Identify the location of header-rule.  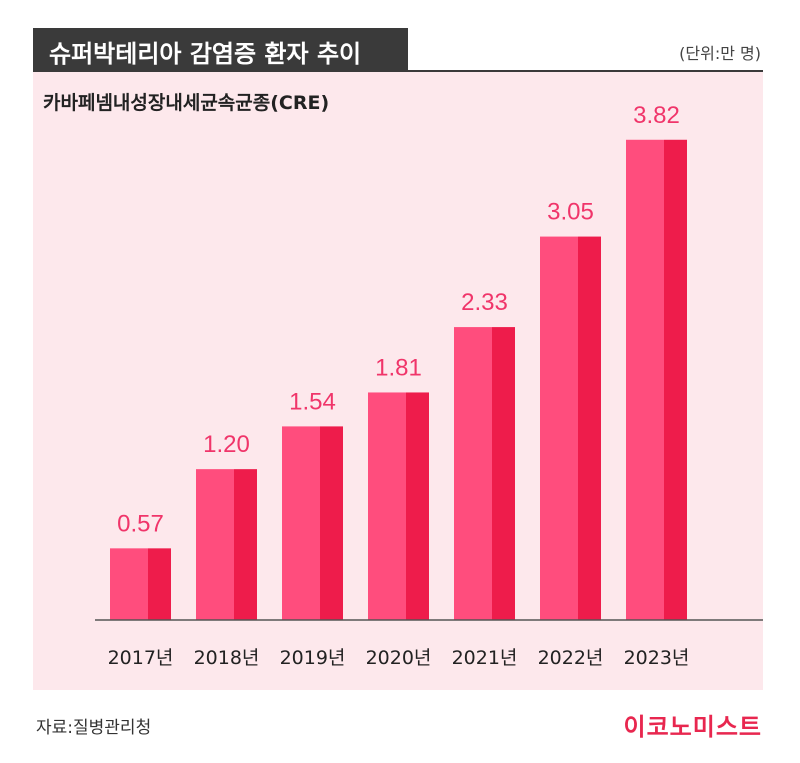
(585, 71).